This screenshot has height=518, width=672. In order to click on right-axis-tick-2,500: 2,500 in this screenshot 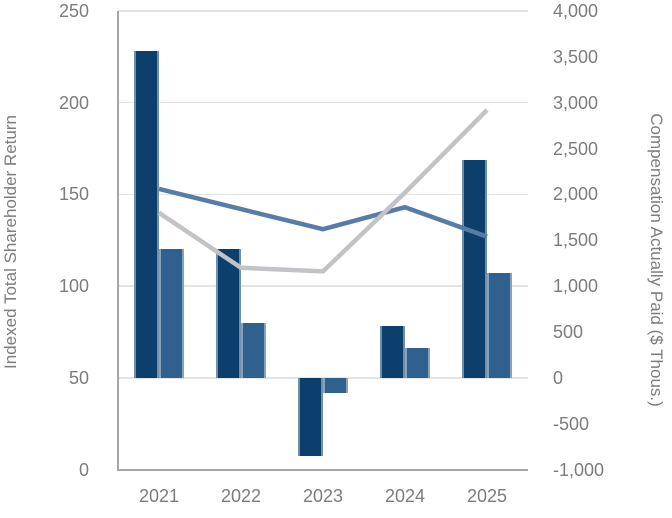, I will do `click(576, 148)`.